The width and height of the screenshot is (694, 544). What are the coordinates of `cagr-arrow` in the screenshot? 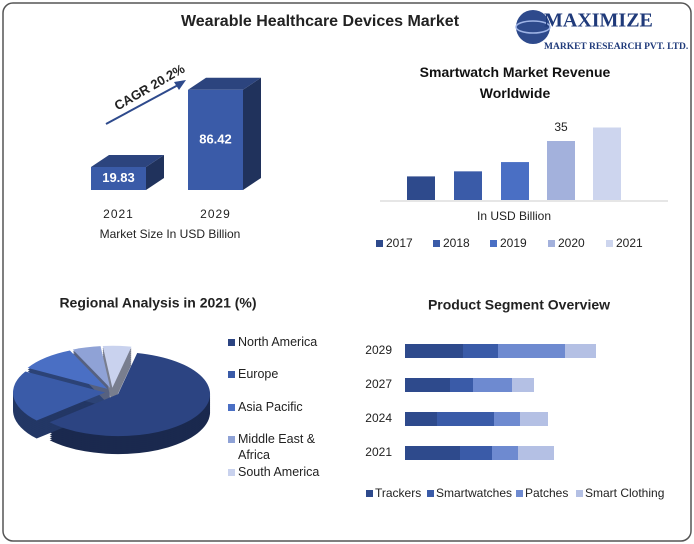 It's located at (143, 104).